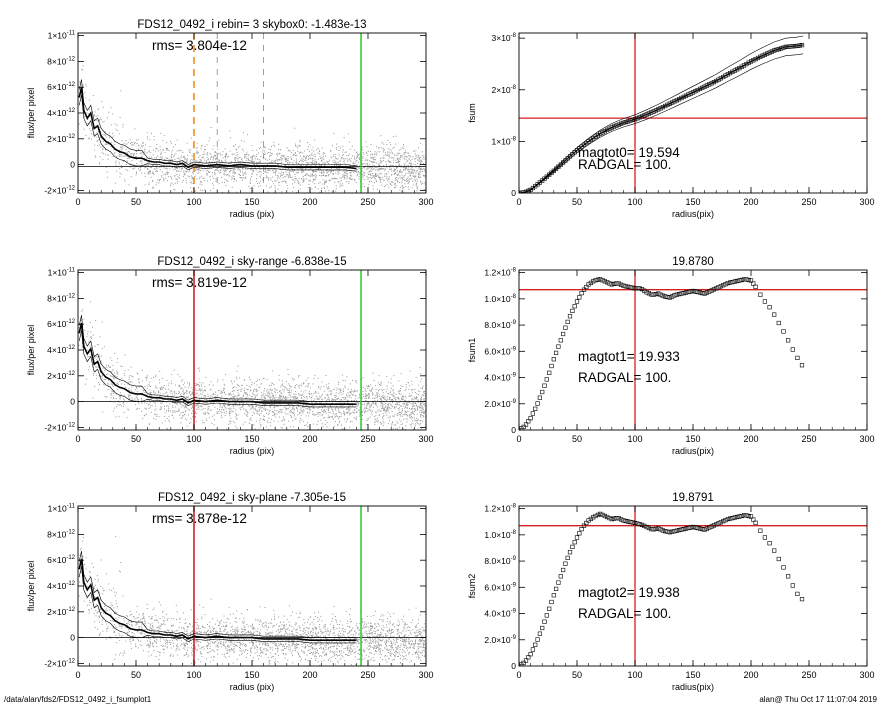 This screenshot has width=885, height=708. What do you see at coordinates (251, 202) in the screenshot?
I see `x-tick-label: 150` at bounding box center [251, 202].